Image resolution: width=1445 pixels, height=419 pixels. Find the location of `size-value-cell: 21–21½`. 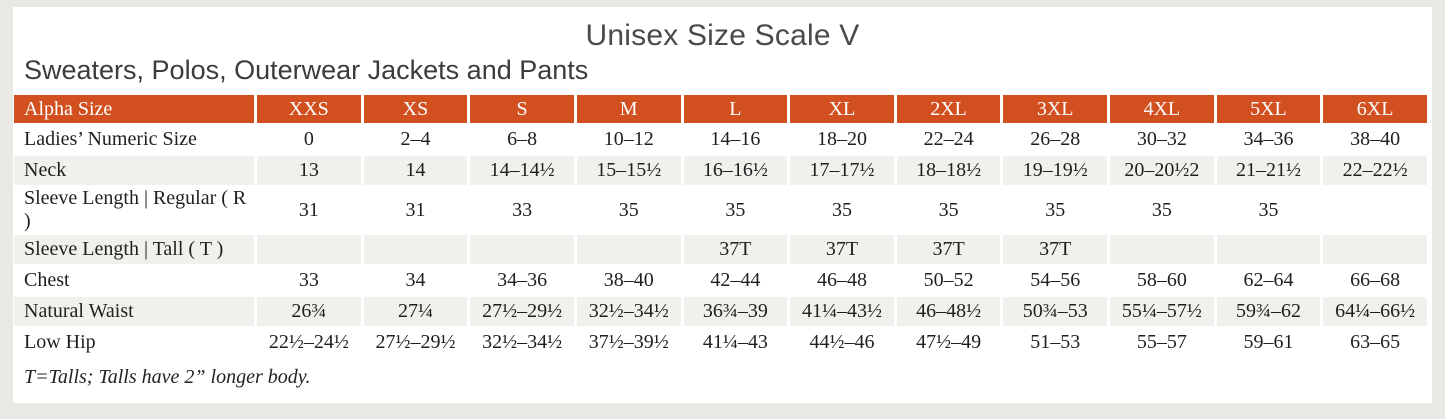

size-value-cell: 21–21½ is located at coordinates (1268, 170).